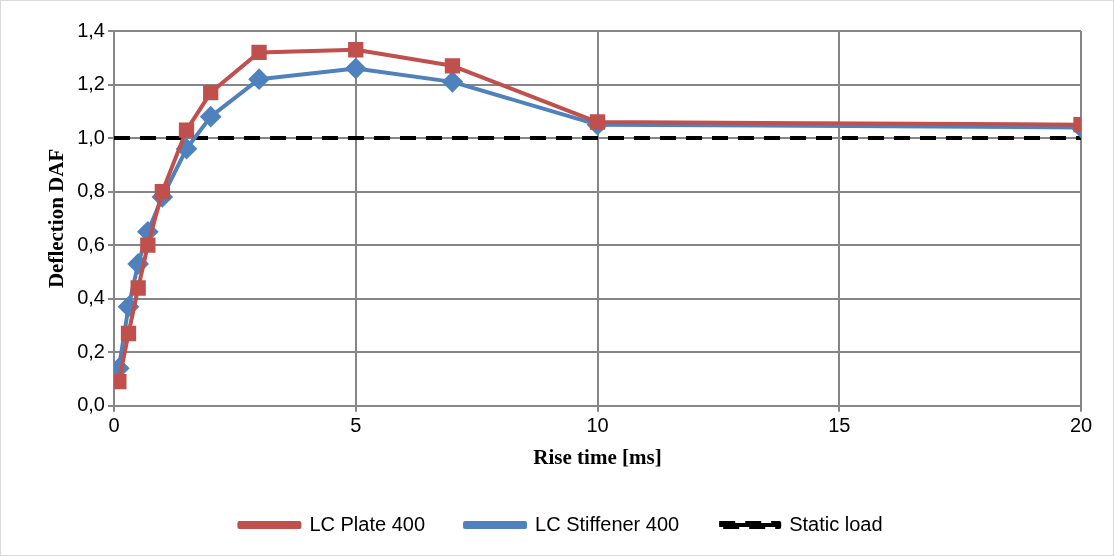  What do you see at coordinates (367, 523) in the screenshot?
I see `legend-label: LC Plate 400` at bounding box center [367, 523].